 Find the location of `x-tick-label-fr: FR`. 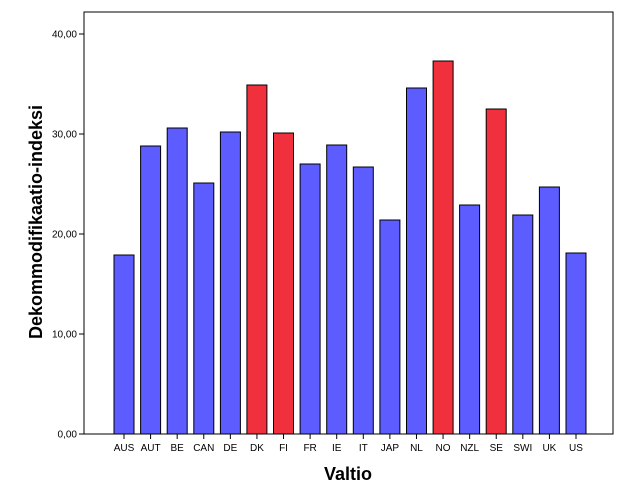

x-tick-label-fr: FR is located at coordinates (309, 448).